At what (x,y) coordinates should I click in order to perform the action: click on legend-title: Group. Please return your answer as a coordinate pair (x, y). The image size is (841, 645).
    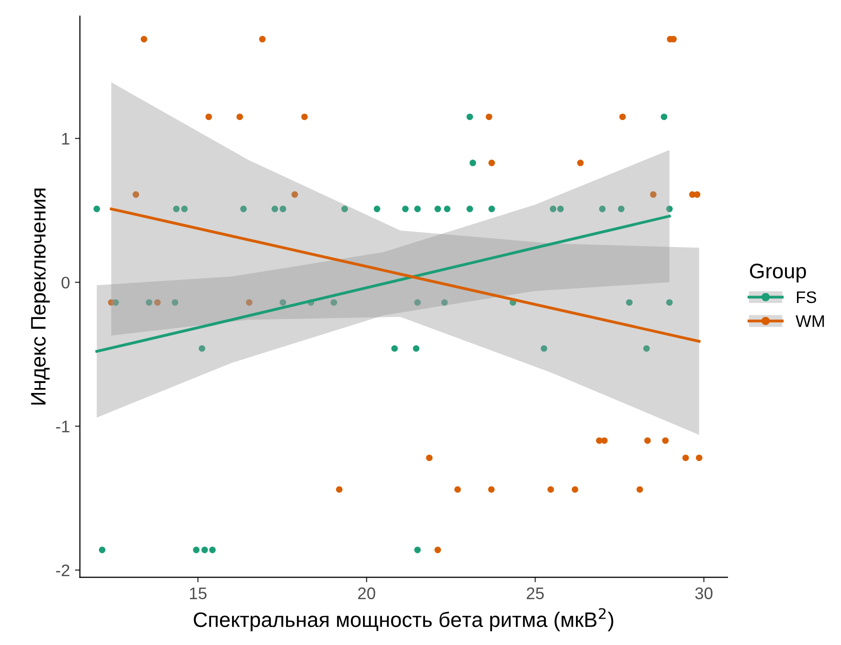
    Looking at the image, I should click on (778, 273).